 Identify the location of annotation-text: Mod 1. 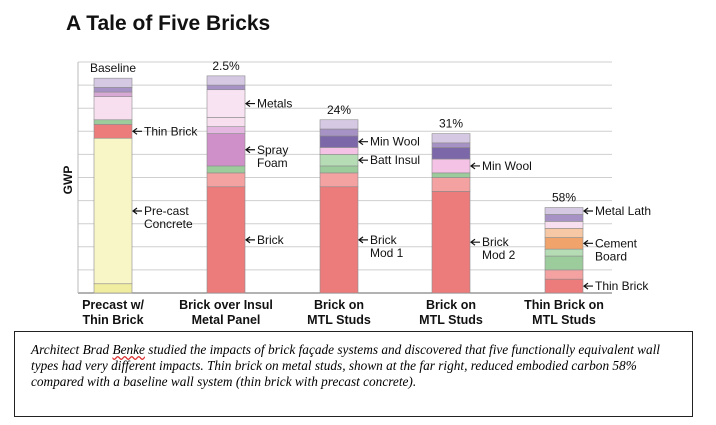
(387, 253).